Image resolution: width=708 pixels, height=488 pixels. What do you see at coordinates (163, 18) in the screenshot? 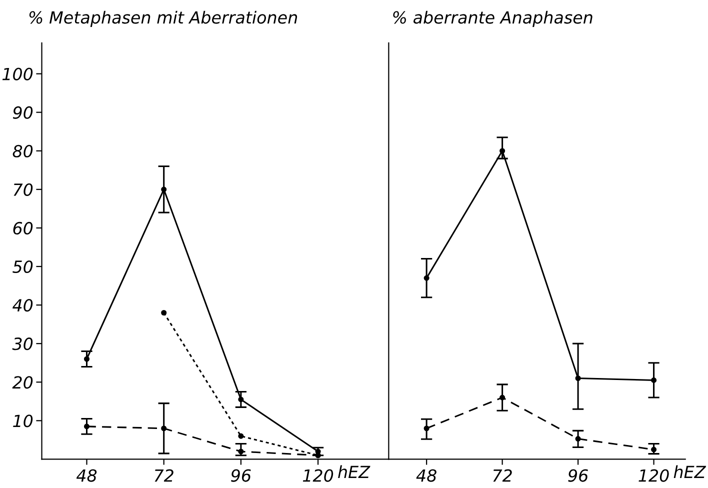
I see `chart-title: % Metaphasen mit Aberrationen` at bounding box center [163, 18].